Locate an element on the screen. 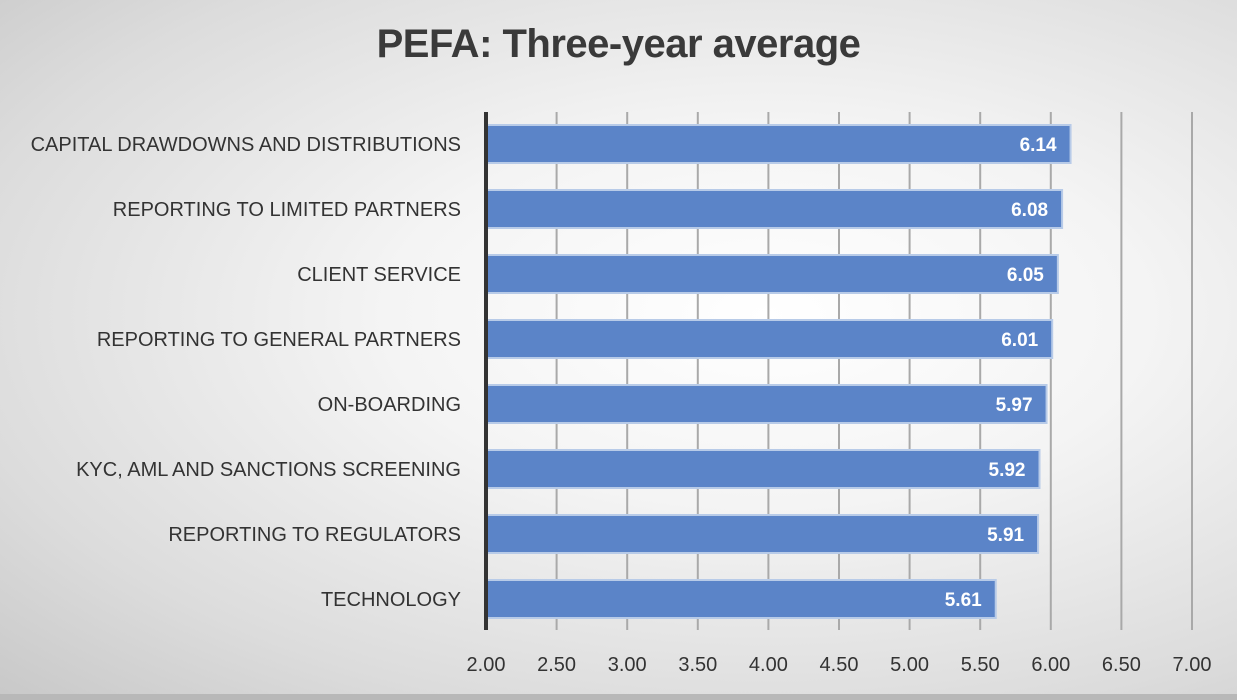  data-label: 5.97 is located at coordinates (1014, 405).